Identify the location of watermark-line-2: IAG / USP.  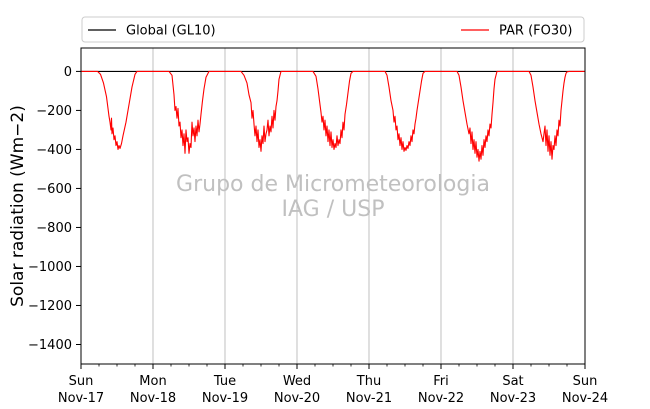
(333, 209).